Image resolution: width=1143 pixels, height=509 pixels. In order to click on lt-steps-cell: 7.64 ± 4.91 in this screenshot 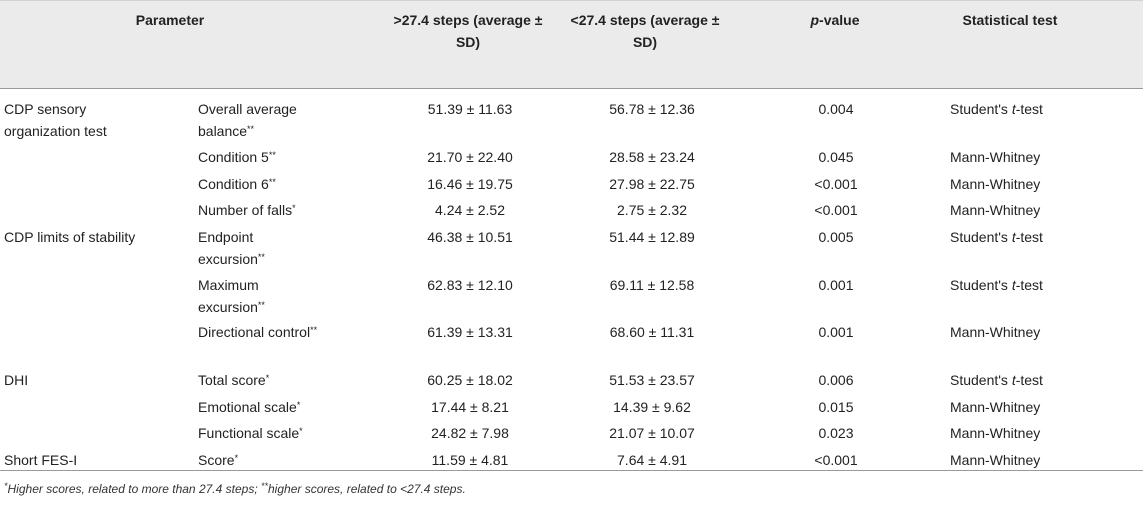, I will do `click(652, 460)`.